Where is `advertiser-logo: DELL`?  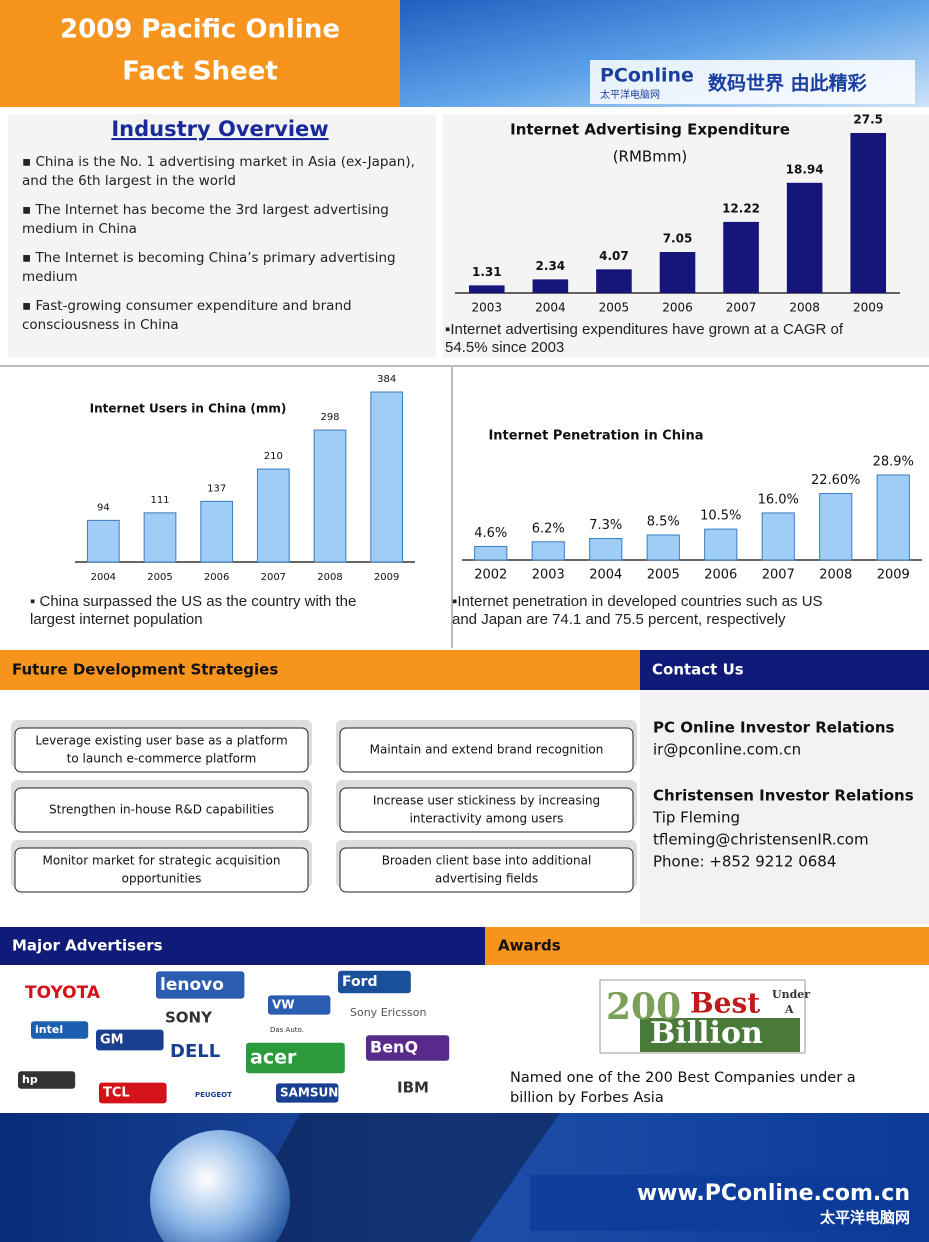 advertiser-logo: DELL is located at coordinates (195, 1051).